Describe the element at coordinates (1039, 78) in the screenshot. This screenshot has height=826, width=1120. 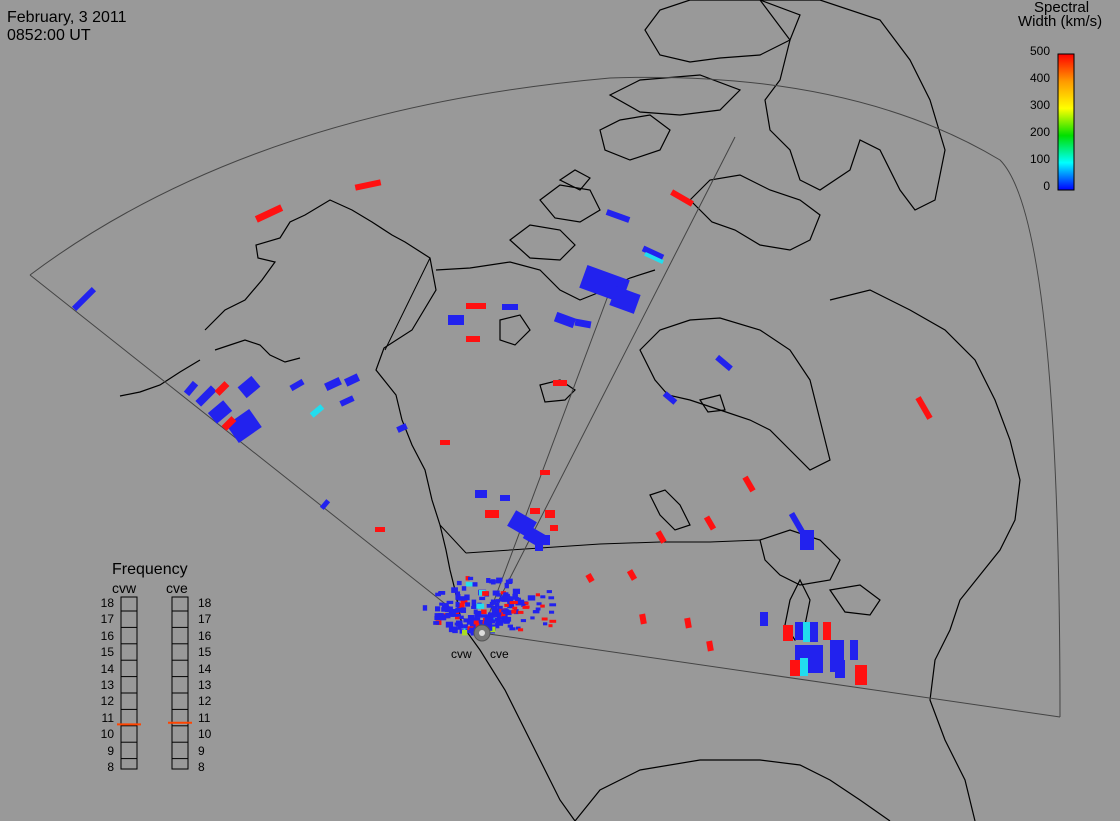
I see `colorbar-tick: 400` at that location.